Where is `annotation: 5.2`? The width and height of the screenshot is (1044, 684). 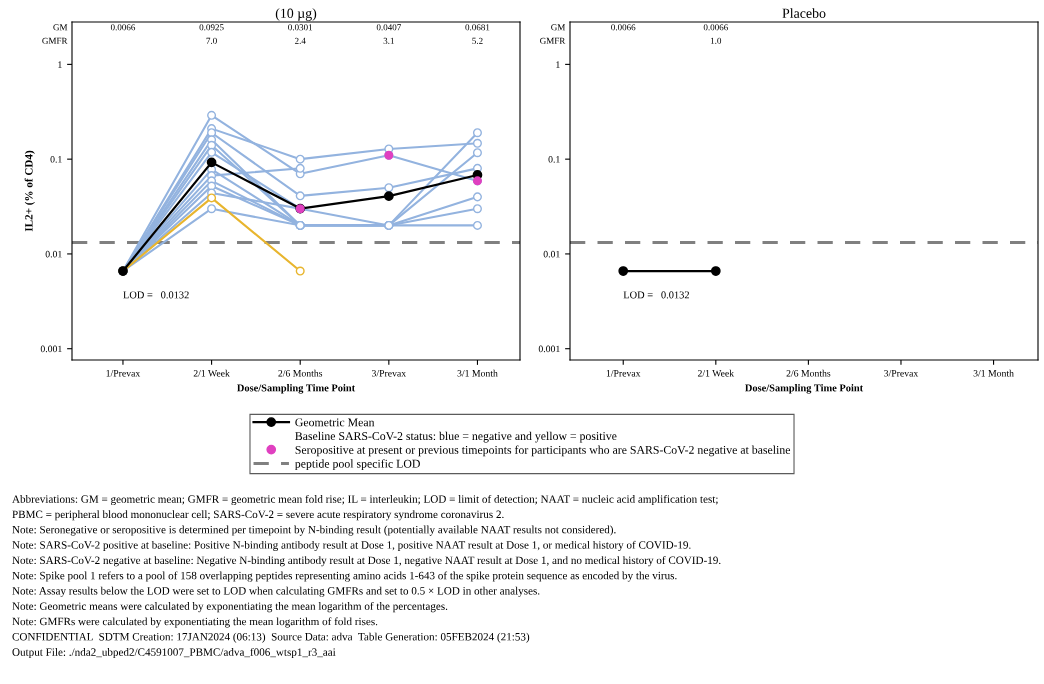 annotation: 5.2 is located at coordinates (477, 40).